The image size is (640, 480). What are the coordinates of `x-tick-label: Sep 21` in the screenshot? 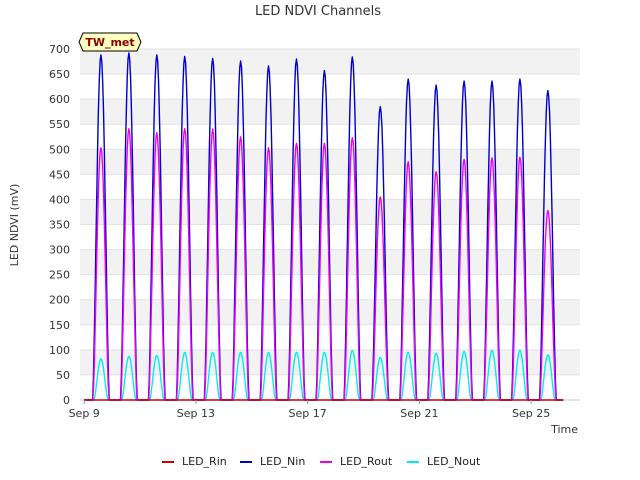 It's located at (419, 413).